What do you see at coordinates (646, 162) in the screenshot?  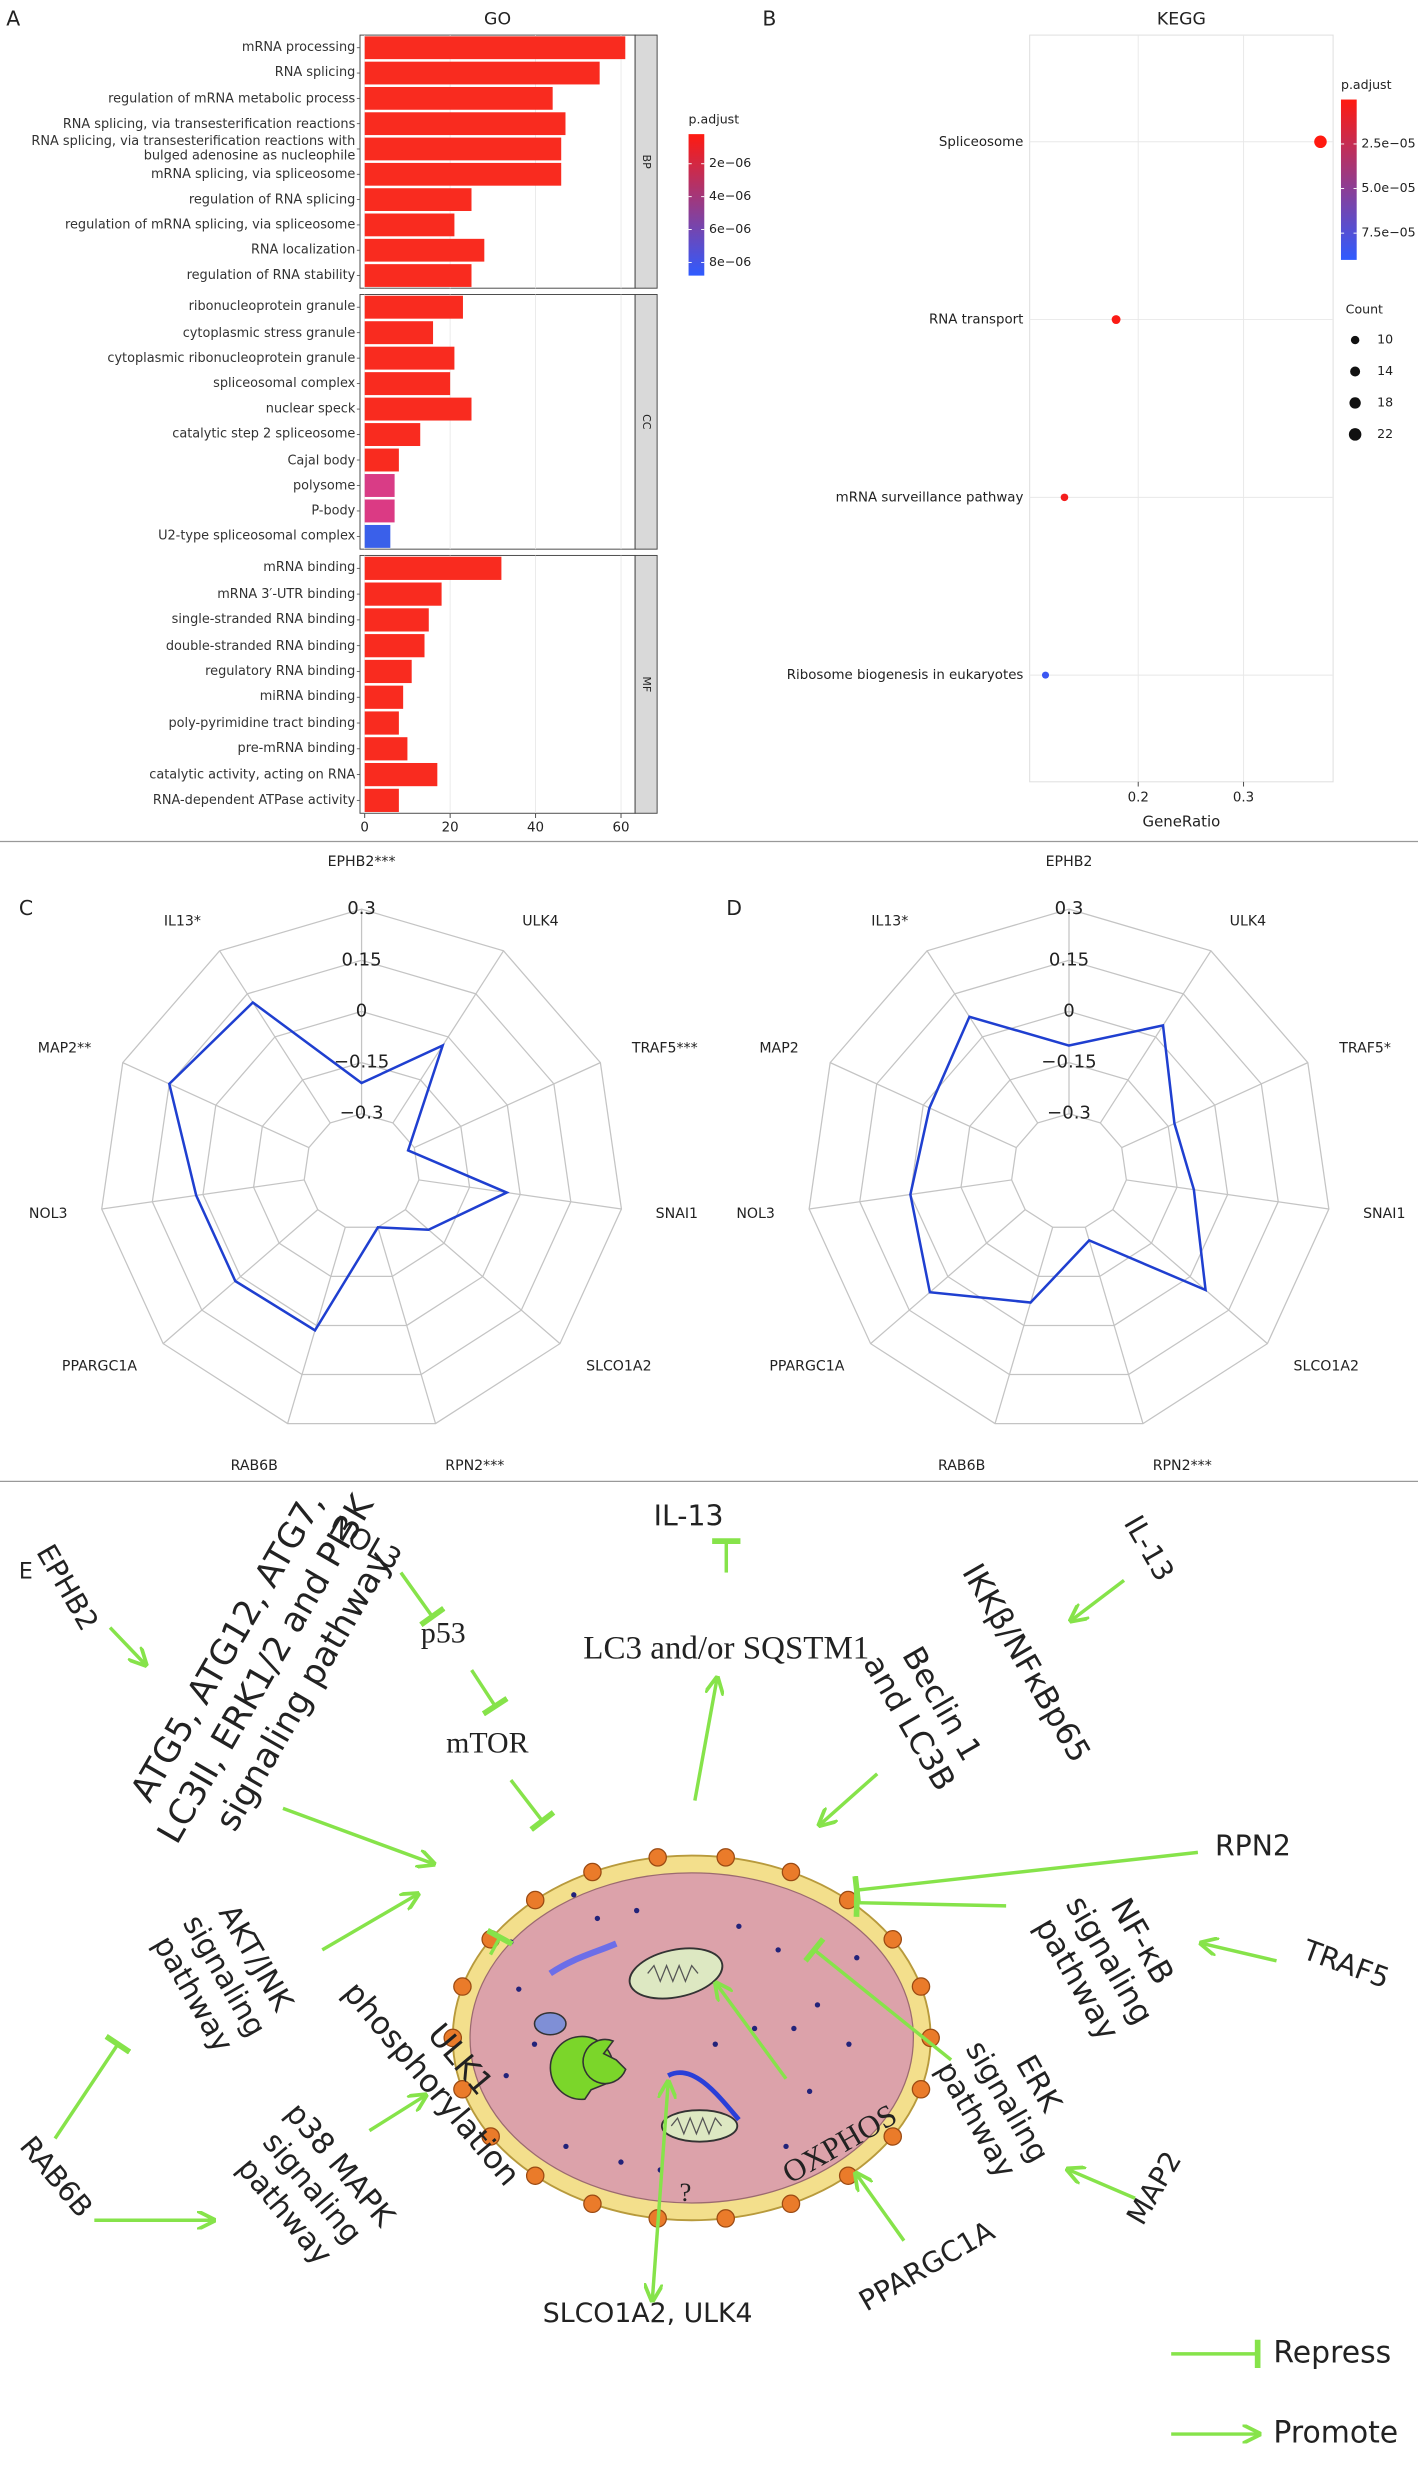 I see `facet-label: BP` at bounding box center [646, 162].